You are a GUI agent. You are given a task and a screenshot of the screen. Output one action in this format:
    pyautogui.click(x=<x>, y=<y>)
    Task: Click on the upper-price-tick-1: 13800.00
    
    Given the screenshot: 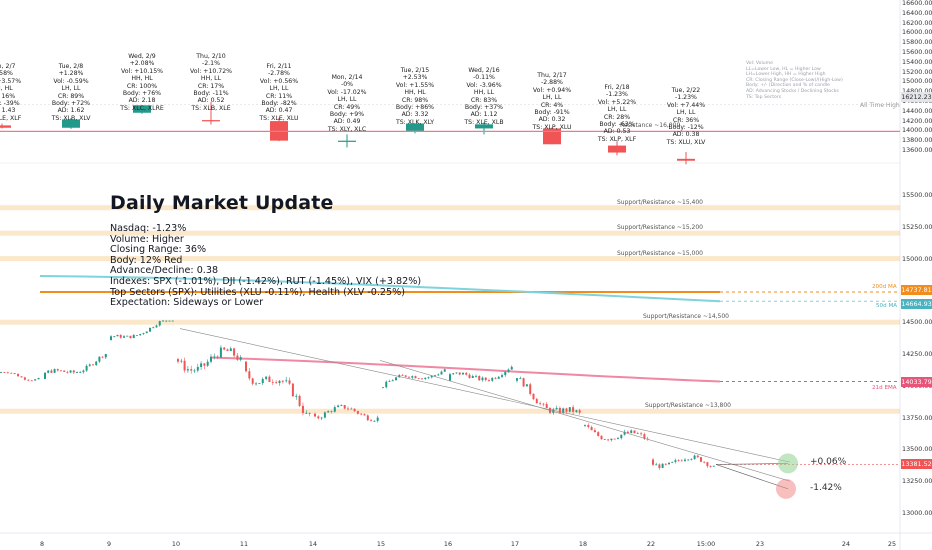 What is the action you would take?
    pyautogui.click(x=917, y=140)
    